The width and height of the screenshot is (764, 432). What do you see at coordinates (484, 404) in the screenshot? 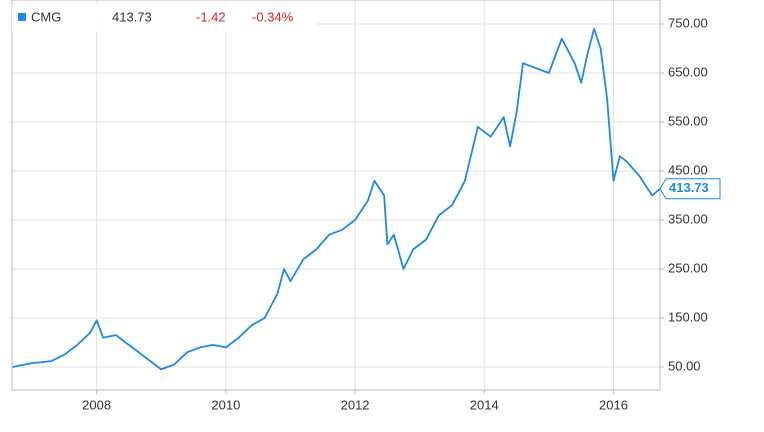
I see `x-tick-label: 2014` at bounding box center [484, 404].